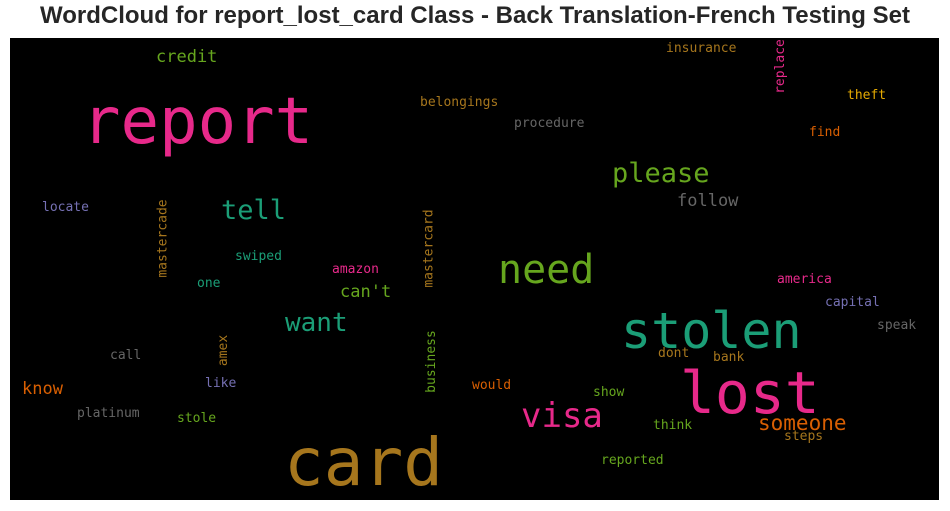  I want to click on word-cant: can't, so click(366, 292).